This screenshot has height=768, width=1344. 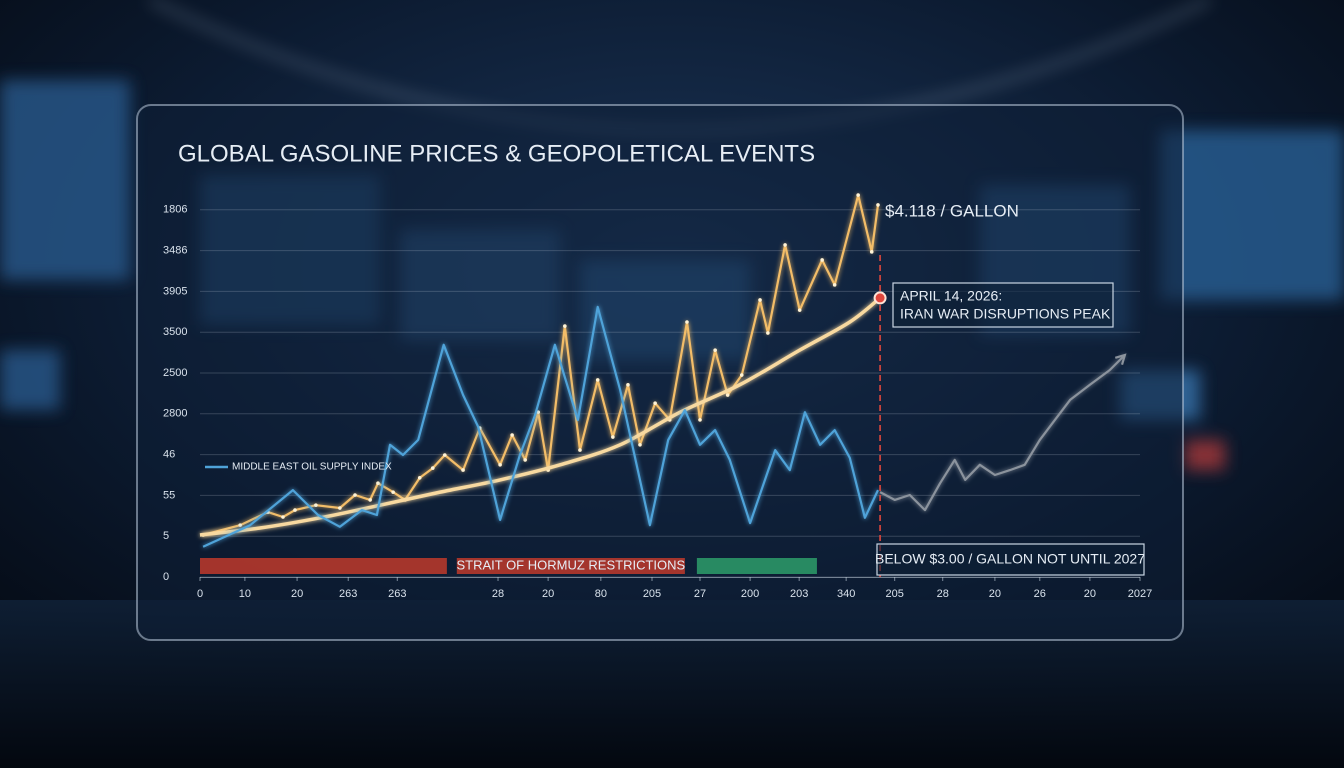 What do you see at coordinates (245, 594) in the screenshot?
I see `x-tick-label: 10` at bounding box center [245, 594].